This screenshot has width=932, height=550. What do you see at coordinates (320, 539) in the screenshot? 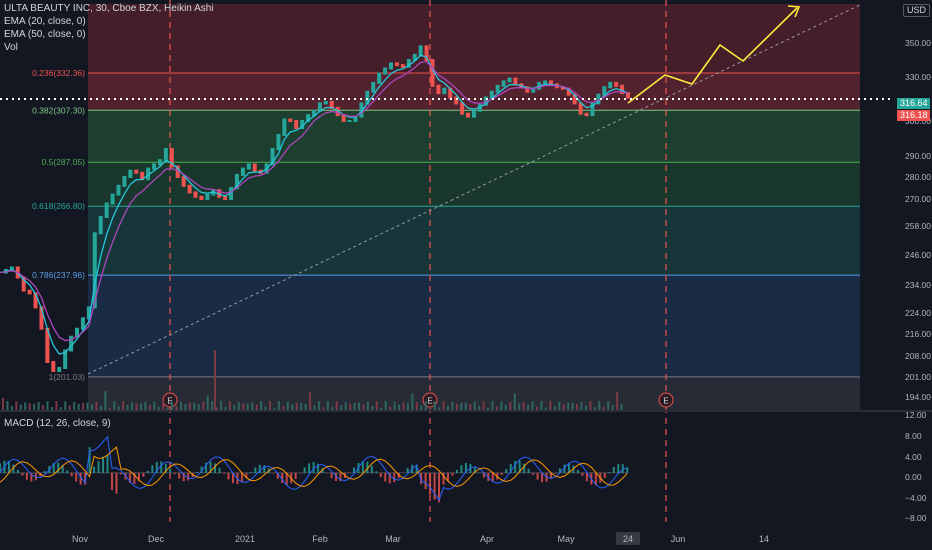
I see `time-tick-label: Feb` at bounding box center [320, 539].